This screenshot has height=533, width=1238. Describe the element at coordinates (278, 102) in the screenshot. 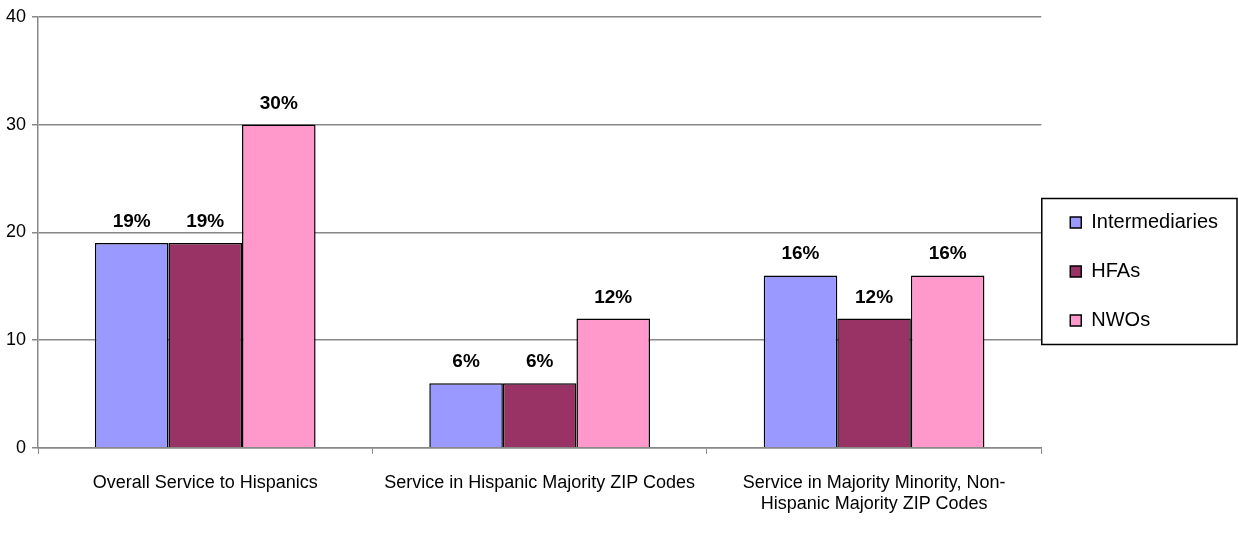

I see `data-label: 30%` at that location.